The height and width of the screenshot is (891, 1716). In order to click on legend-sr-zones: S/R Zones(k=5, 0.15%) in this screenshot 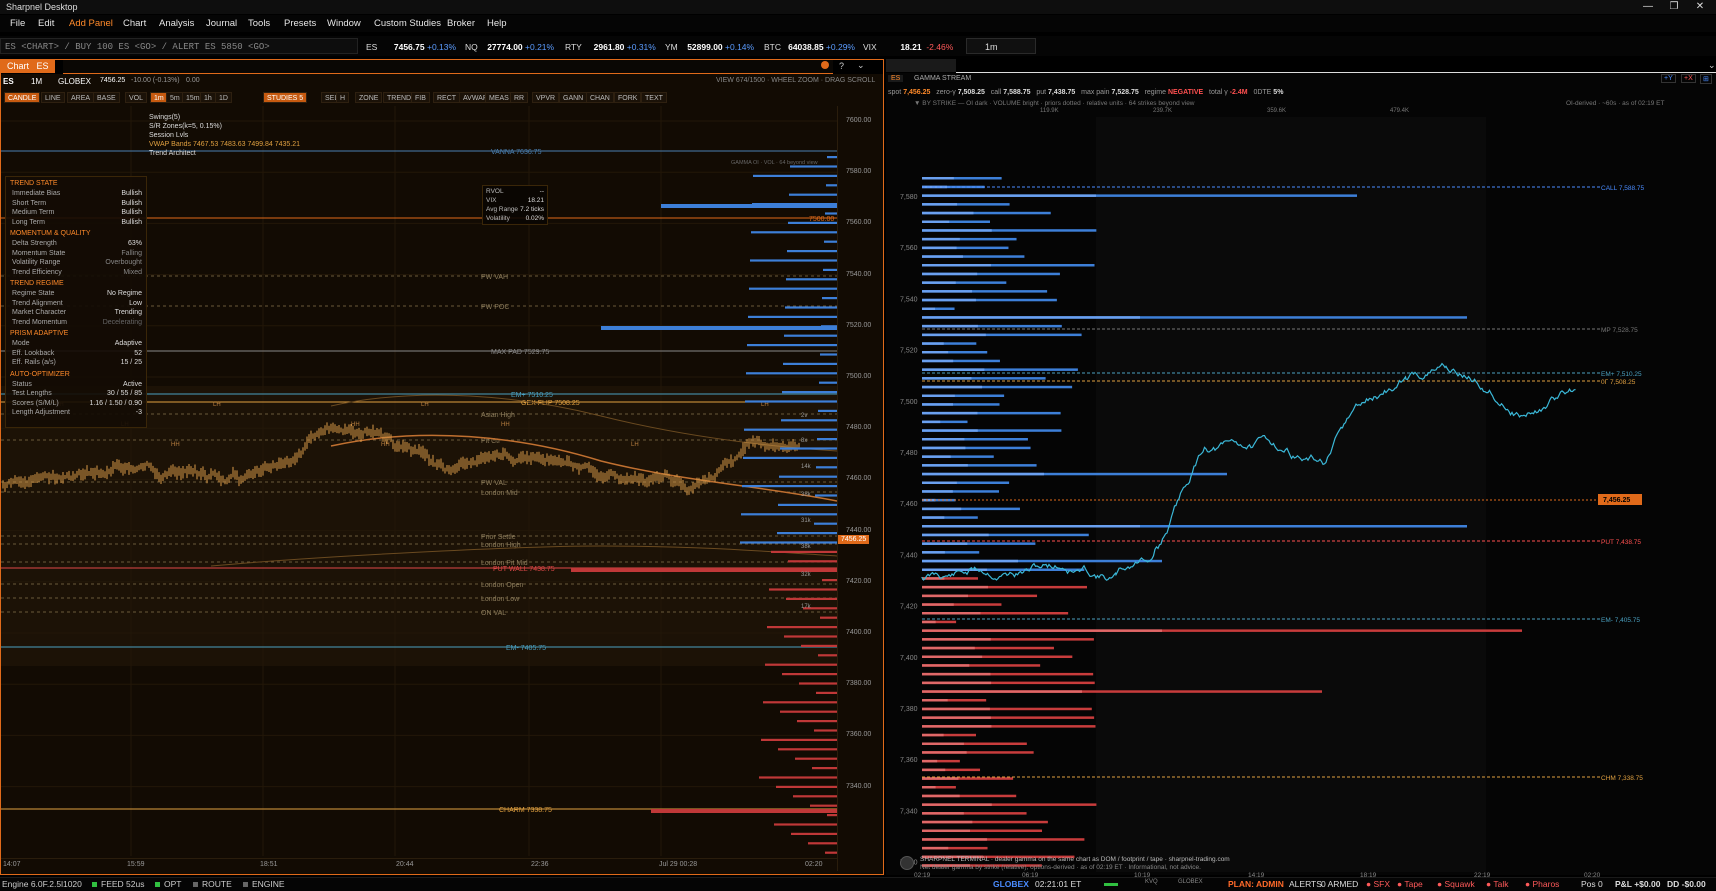, I will do `click(185, 126)`.